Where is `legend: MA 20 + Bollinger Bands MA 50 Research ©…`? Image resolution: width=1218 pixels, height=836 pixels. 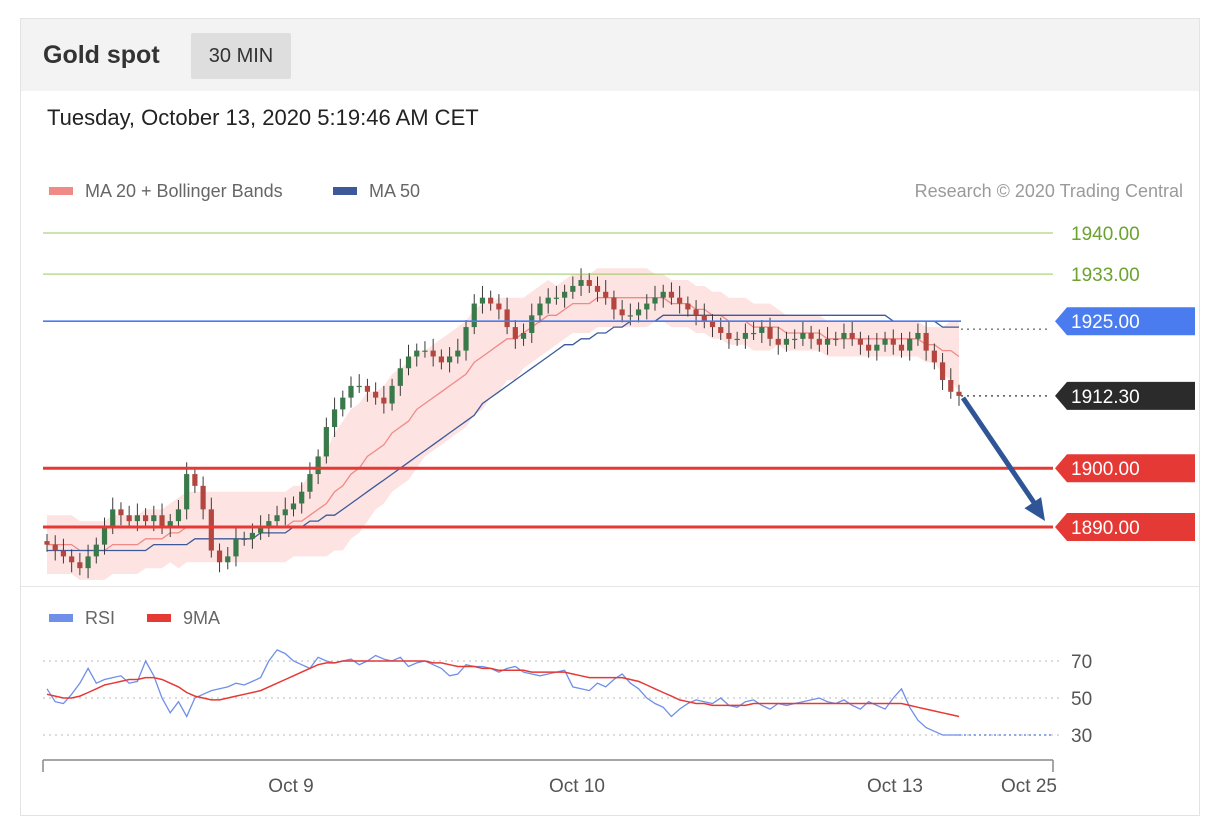 legend: MA 20 + Bollinger Bands MA 50 Research ©… is located at coordinates (616, 191).